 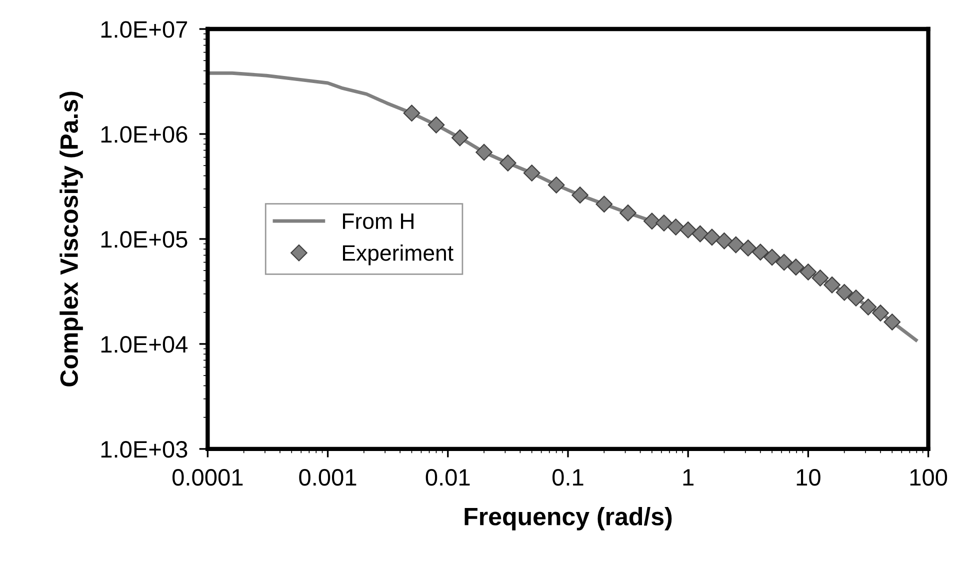 What do you see at coordinates (144, 449) in the screenshot?
I see `y-tick-label: 1.0E+03` at bounding box center [144, 449].